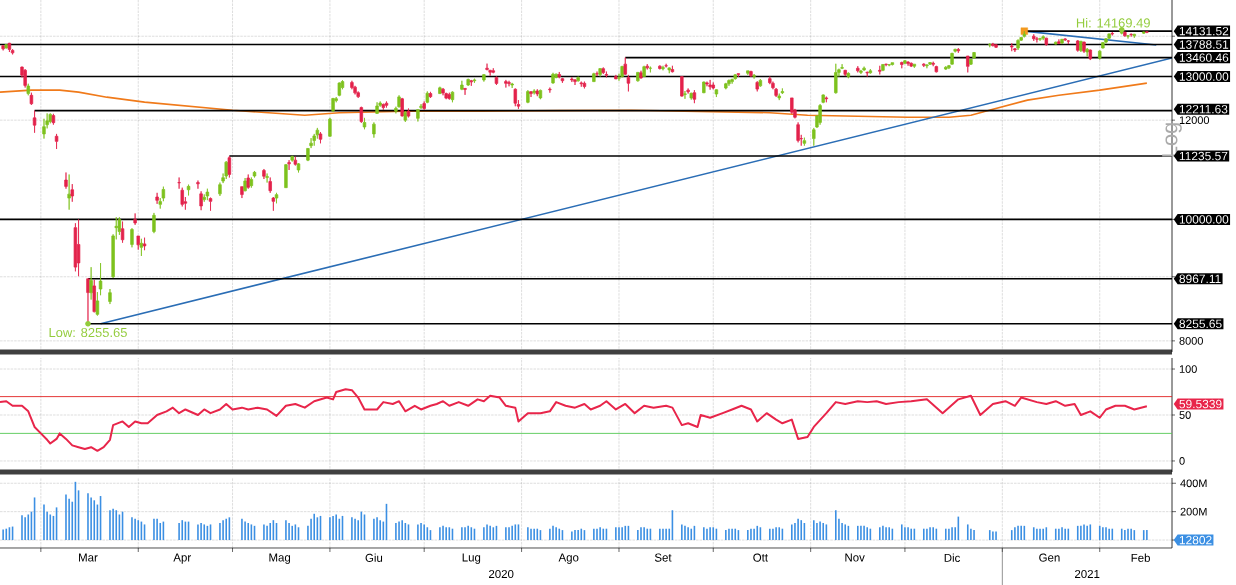  Describe the element at coordinates (1185, 415) in the screenshot. I see `y-tick-label: 50` at that location.